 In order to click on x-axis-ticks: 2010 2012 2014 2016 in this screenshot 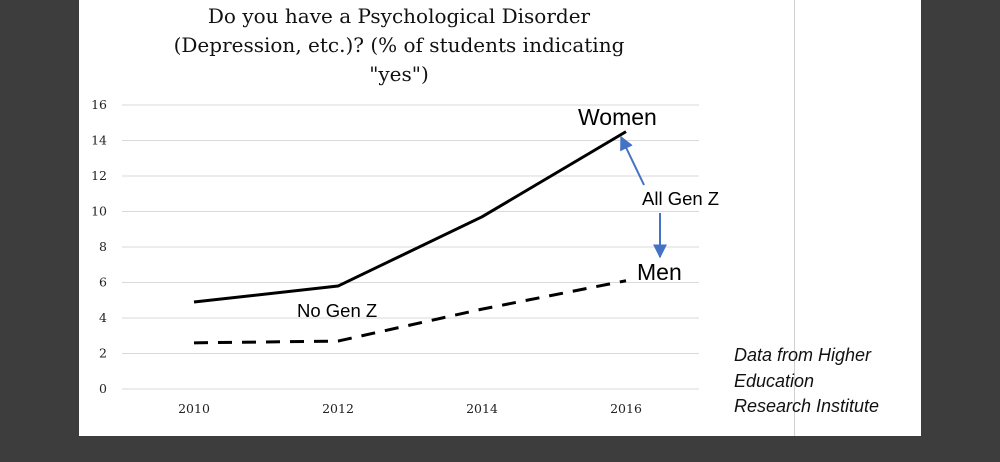, I will do `click(410, 408)`.